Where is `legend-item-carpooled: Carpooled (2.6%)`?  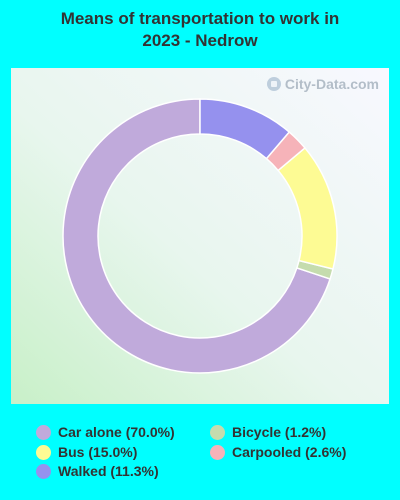
legend-item-carpooled: Carpooled (2.6%) is located at coordinates (278, 452).